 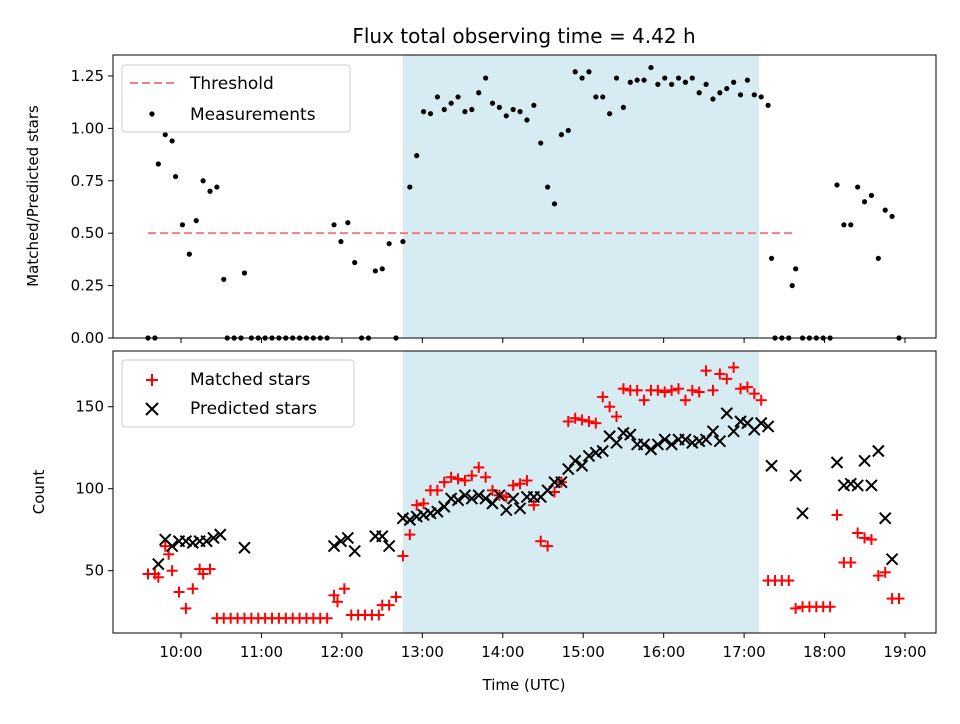 I want to click on bottom-highlight-span, so click(x=581, y=492).